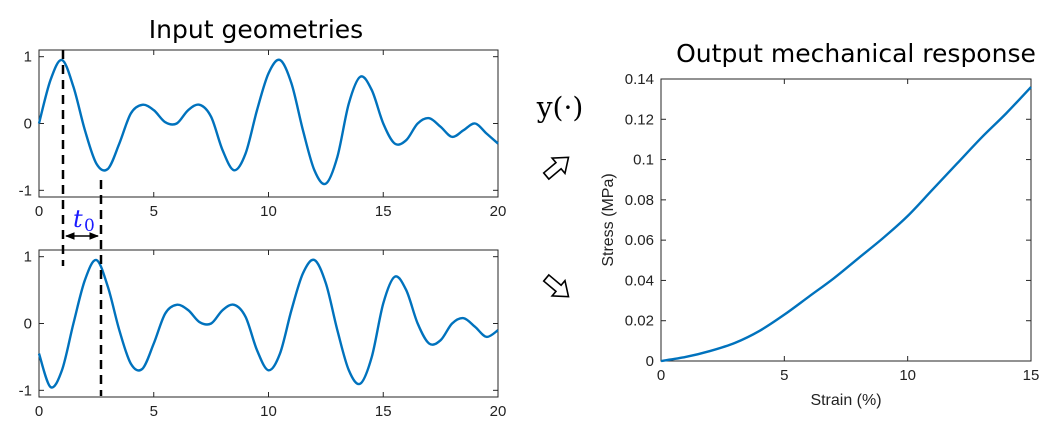 This screenshot has width=1050, height=431. What do you see at coordinates (639, 79) in the screenshot?
I see `y-tick-label: 0.14` at bounding box center [639, 79].